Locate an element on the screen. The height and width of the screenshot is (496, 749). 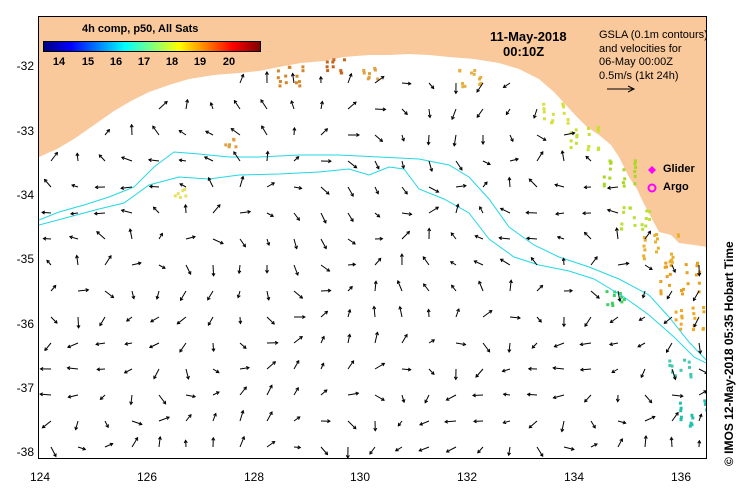
colorbar is located at coordinates (152, 46).